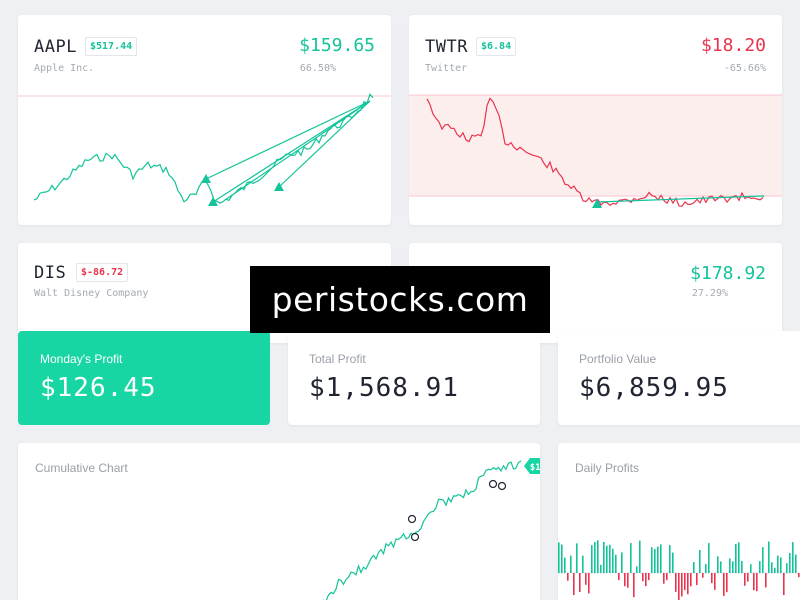 The image size is (800, 600). I want to click on company-name: Apple Inc., so click(64, 68).